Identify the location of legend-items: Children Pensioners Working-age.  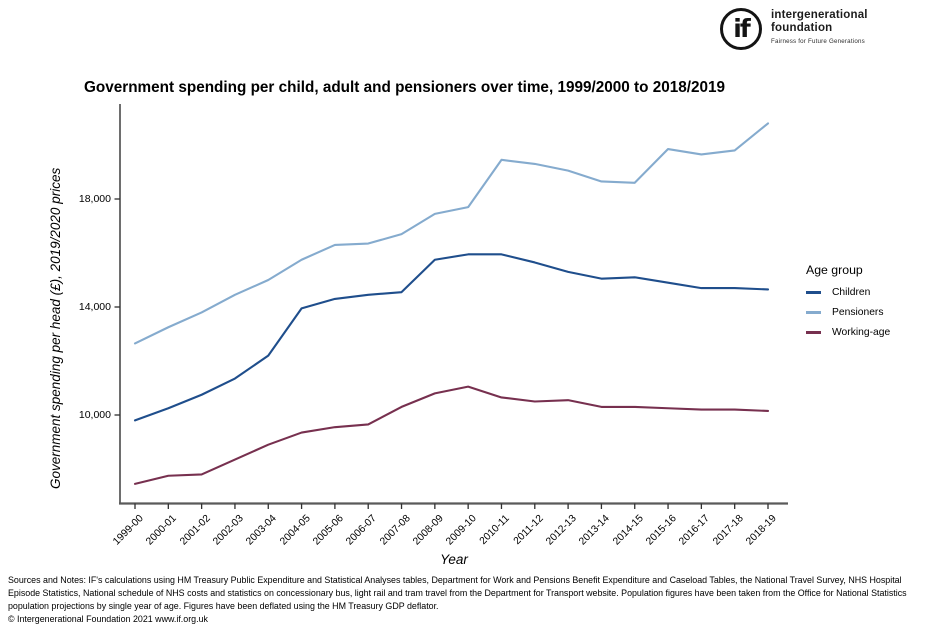
(848, 312).